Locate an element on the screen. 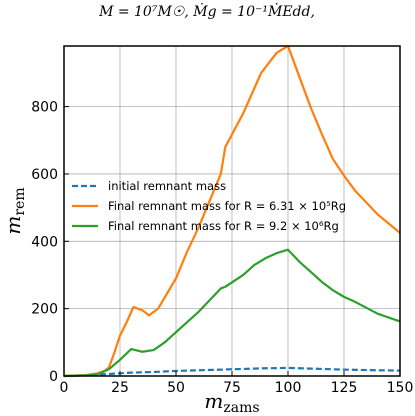 Image resolution: width=415 pixels, height=416 pixels. chart-title: M = 10⁷M☉, Ṁg = 10⁻¹ṀEdd, is located at coordinates (206, 11).